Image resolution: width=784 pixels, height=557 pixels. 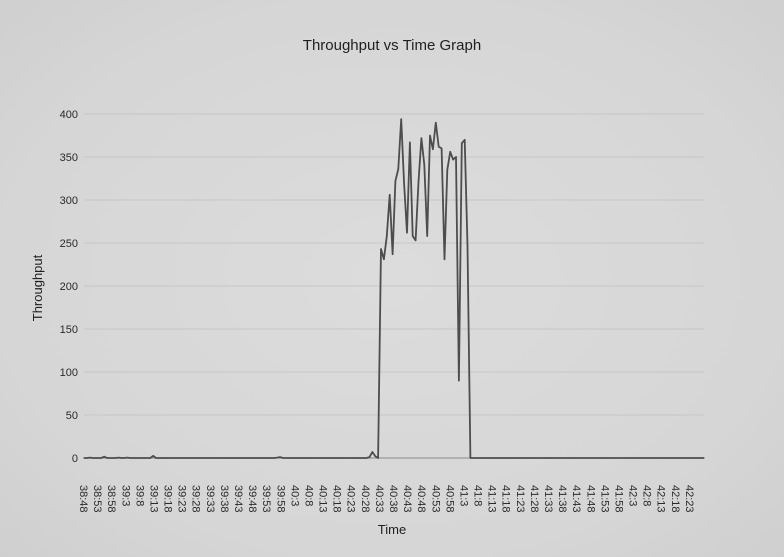 I want to click on y-tick-label: 100, so click(x=69, y=373).